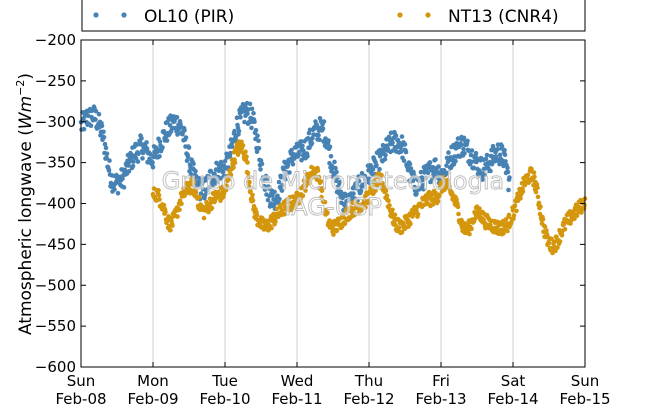  Describe the element at coordinates (26, 112) in the screenshot. I see `y-axis-label-unit: Wm` at that location.